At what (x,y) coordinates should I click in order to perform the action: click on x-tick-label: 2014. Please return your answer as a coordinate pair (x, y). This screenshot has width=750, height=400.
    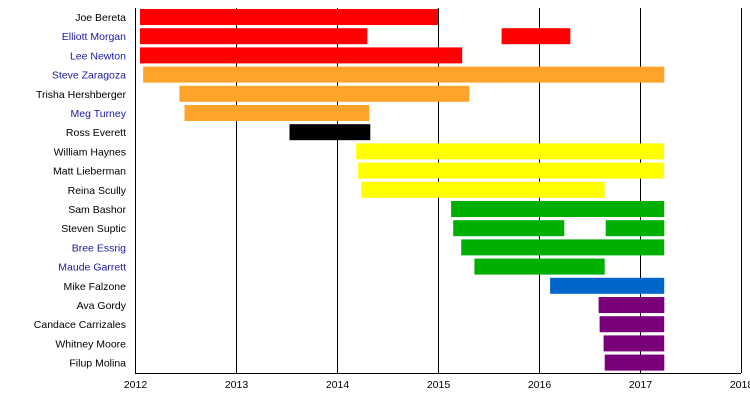
    Looking at the image, I should click on (338, 385).